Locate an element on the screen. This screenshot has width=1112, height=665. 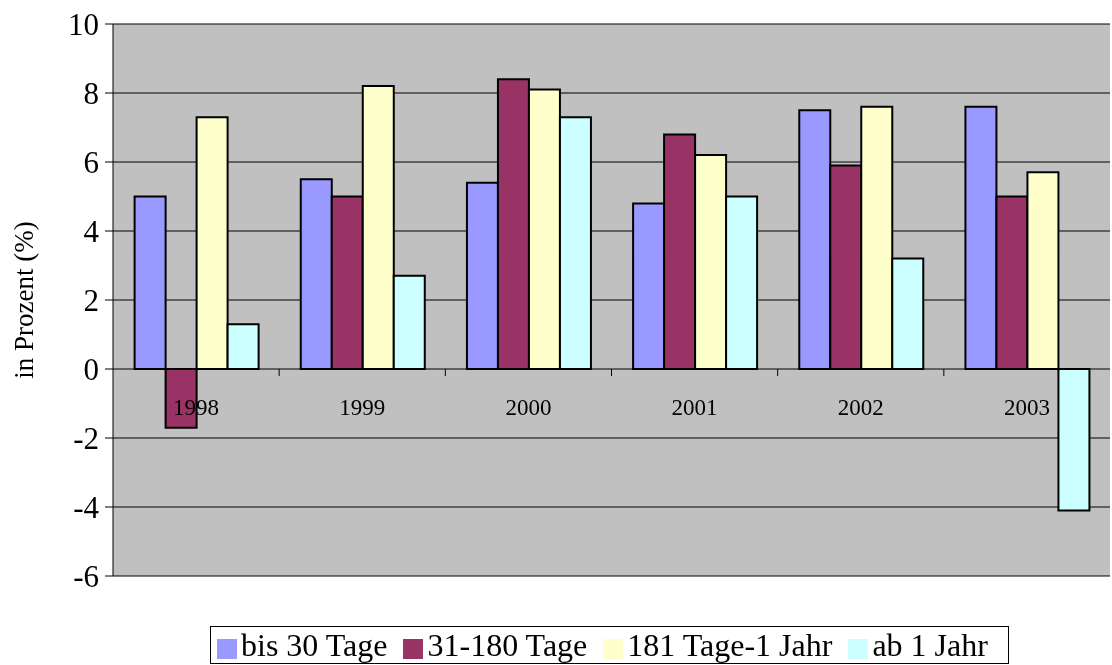
y-tick-label: 8 is located at coordinates (91, 93).